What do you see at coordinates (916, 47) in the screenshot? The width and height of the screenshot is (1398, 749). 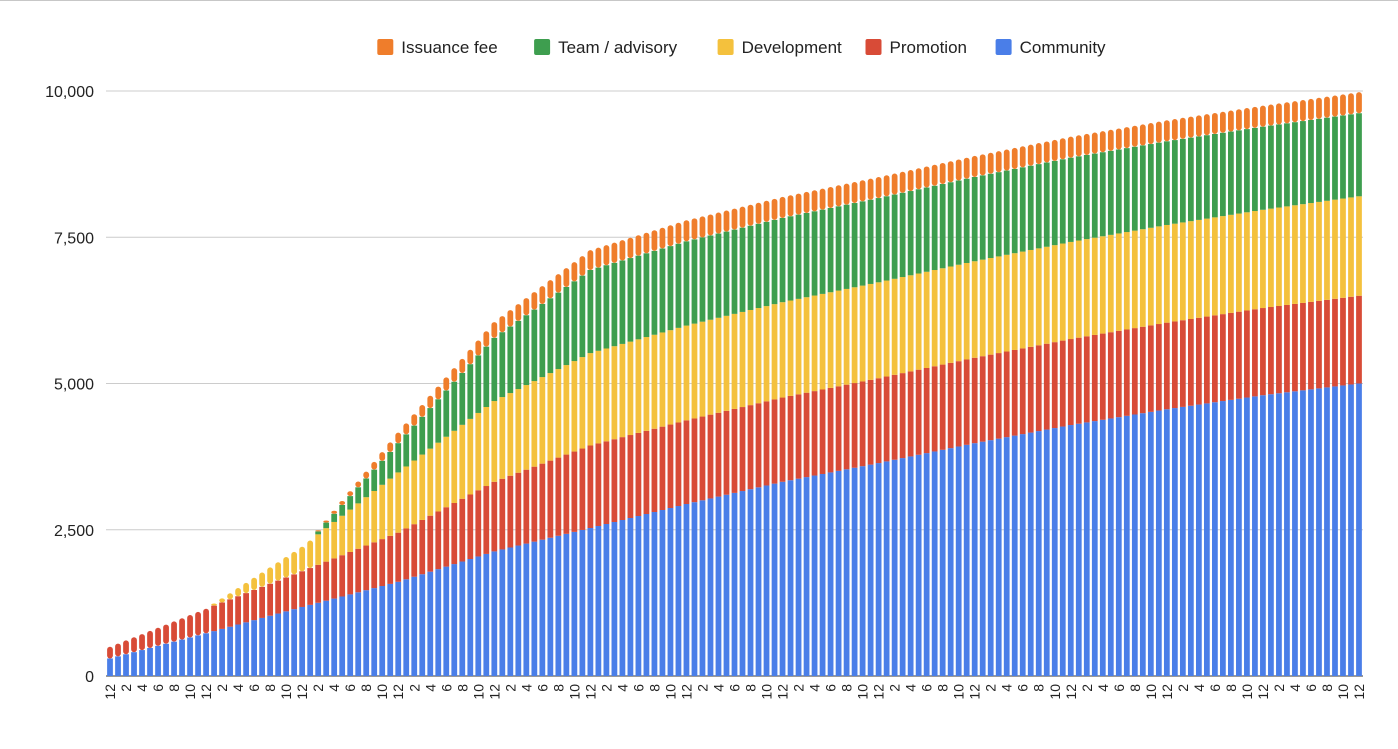 I see `legend-item-promotion: Promotion` at bounding box center [916, 47].